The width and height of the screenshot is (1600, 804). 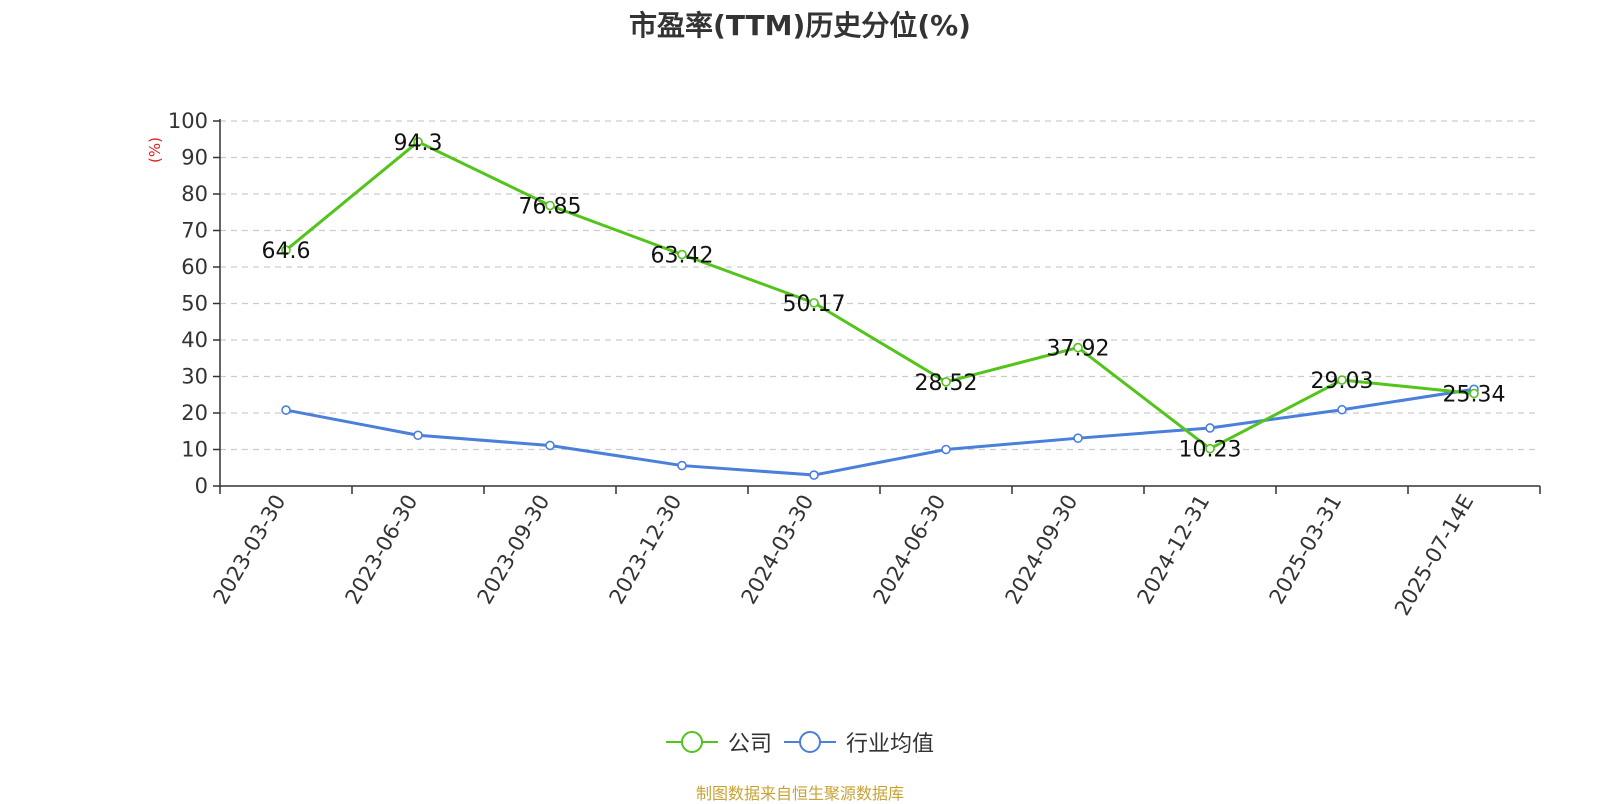 I want to click on data-label-6: 37.92, so click(x=1078, y=349).